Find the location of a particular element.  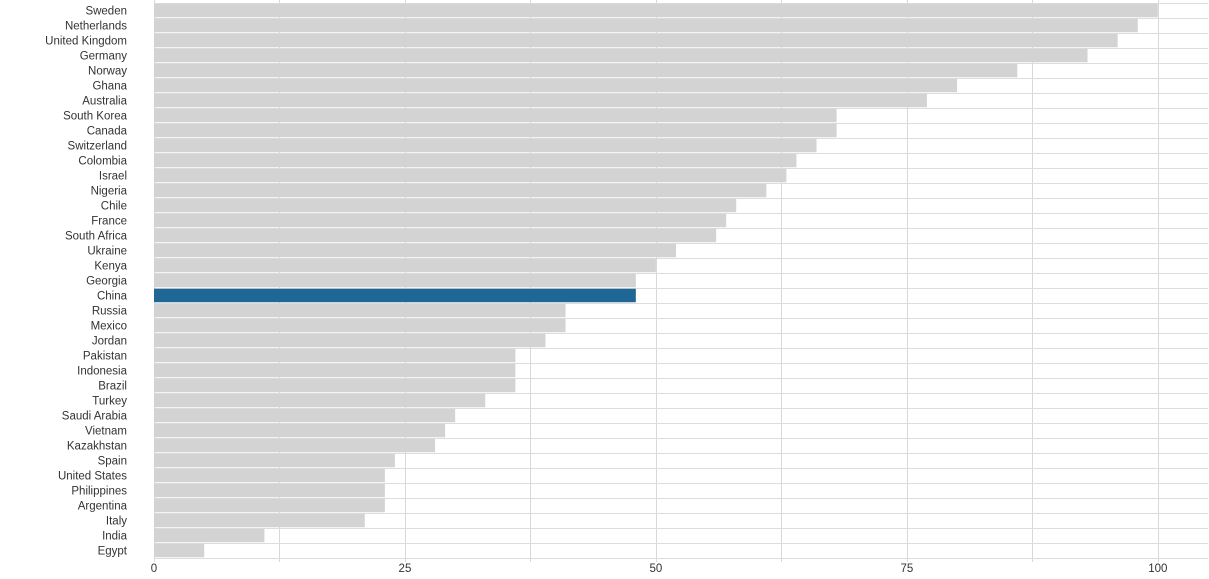

bar-nigeria is located at coordinates (460, 190).